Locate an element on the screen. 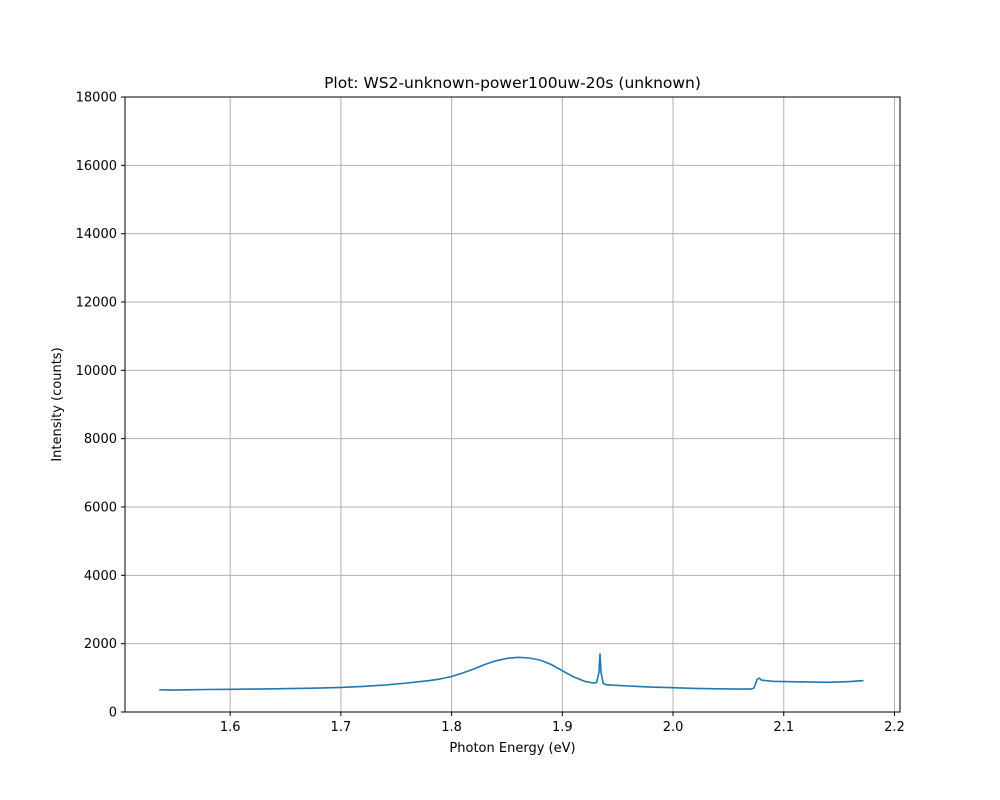 The height and width of the screenshot is (800, 1000). y-axis-label: Intensity (counts) is located at coordinates (57, 404).